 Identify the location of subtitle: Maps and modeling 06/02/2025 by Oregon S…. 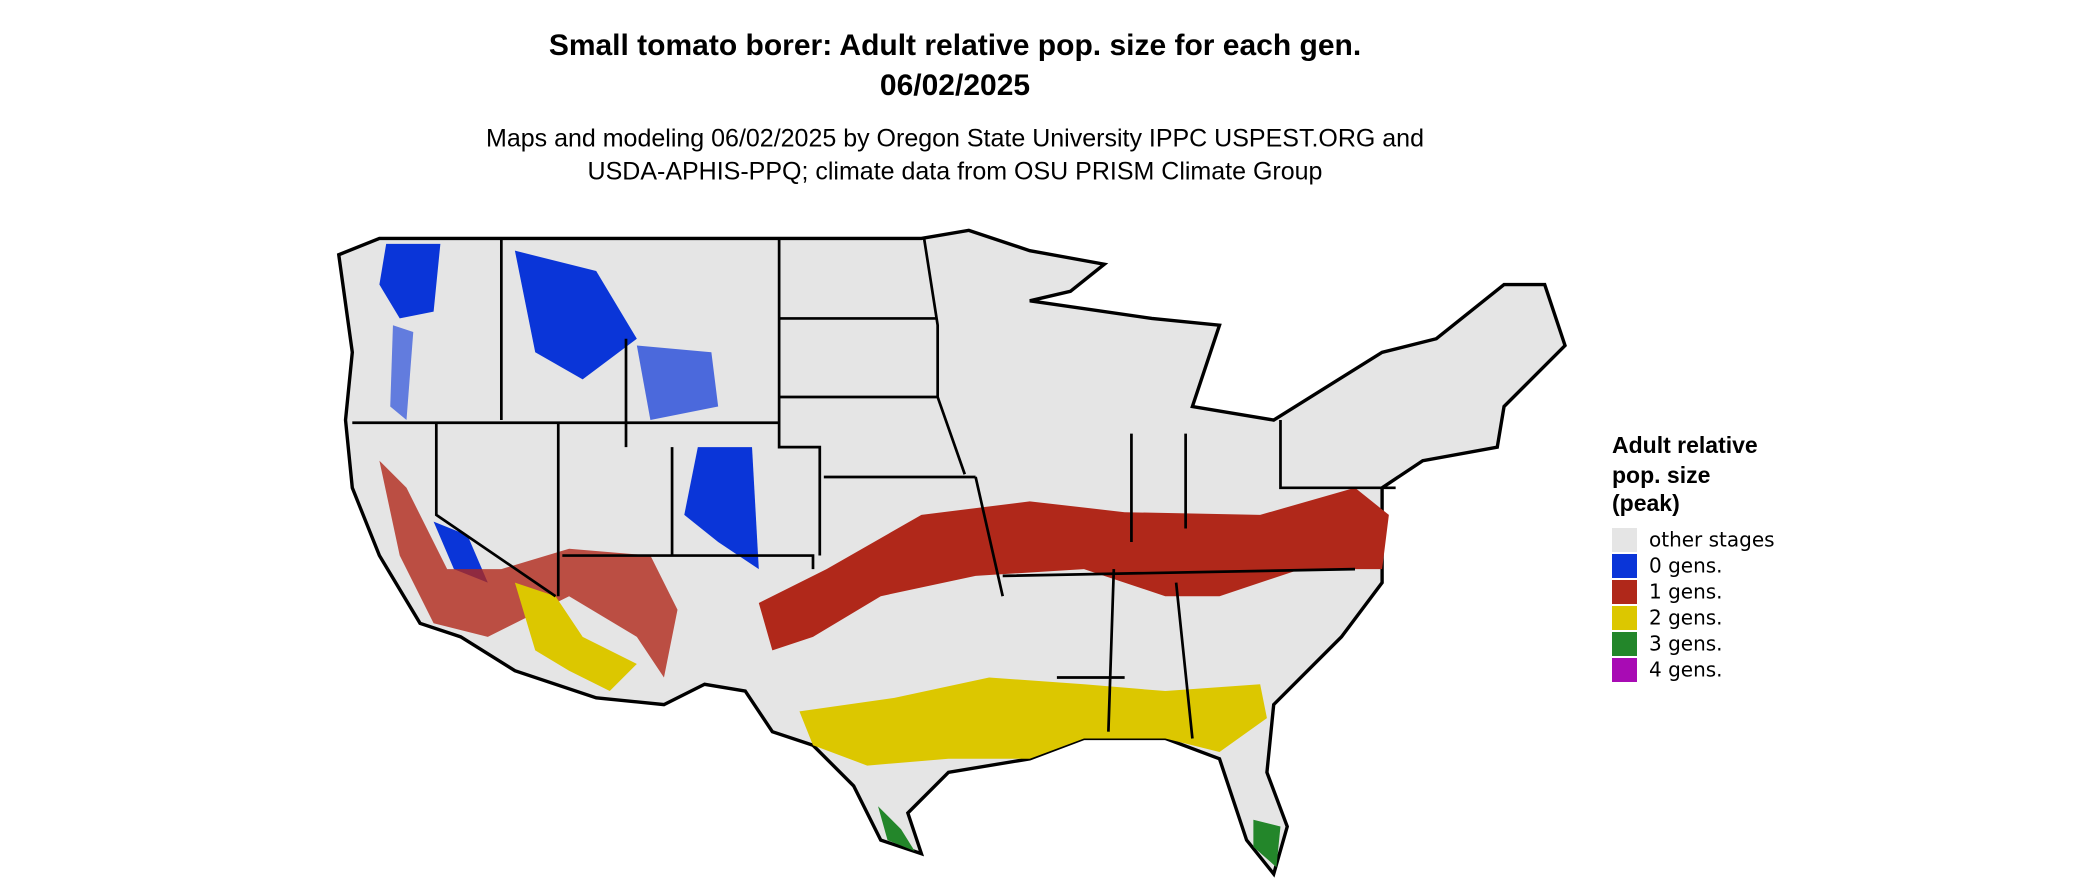
(955, 139).